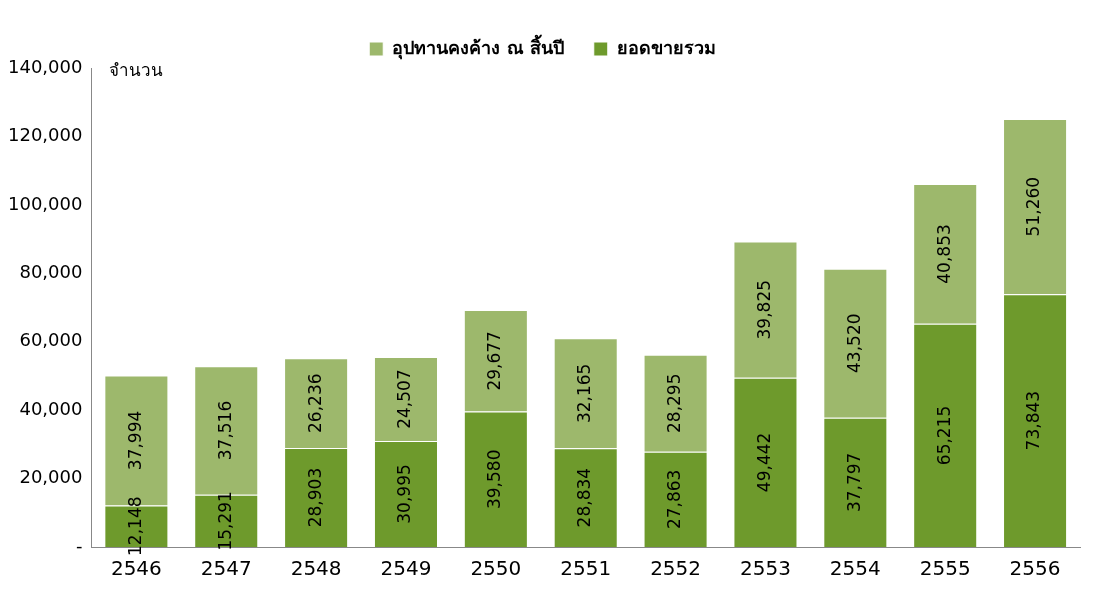 The image size is (1100, 590). I want to click on x-tick-label: 2554, so click(855, 568).